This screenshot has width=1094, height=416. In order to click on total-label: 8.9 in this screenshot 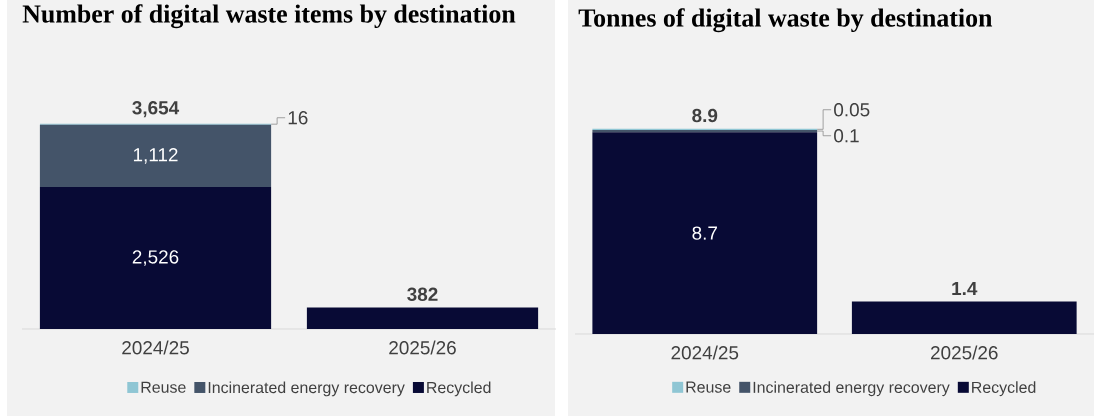, I will do `click(705, 115)`.